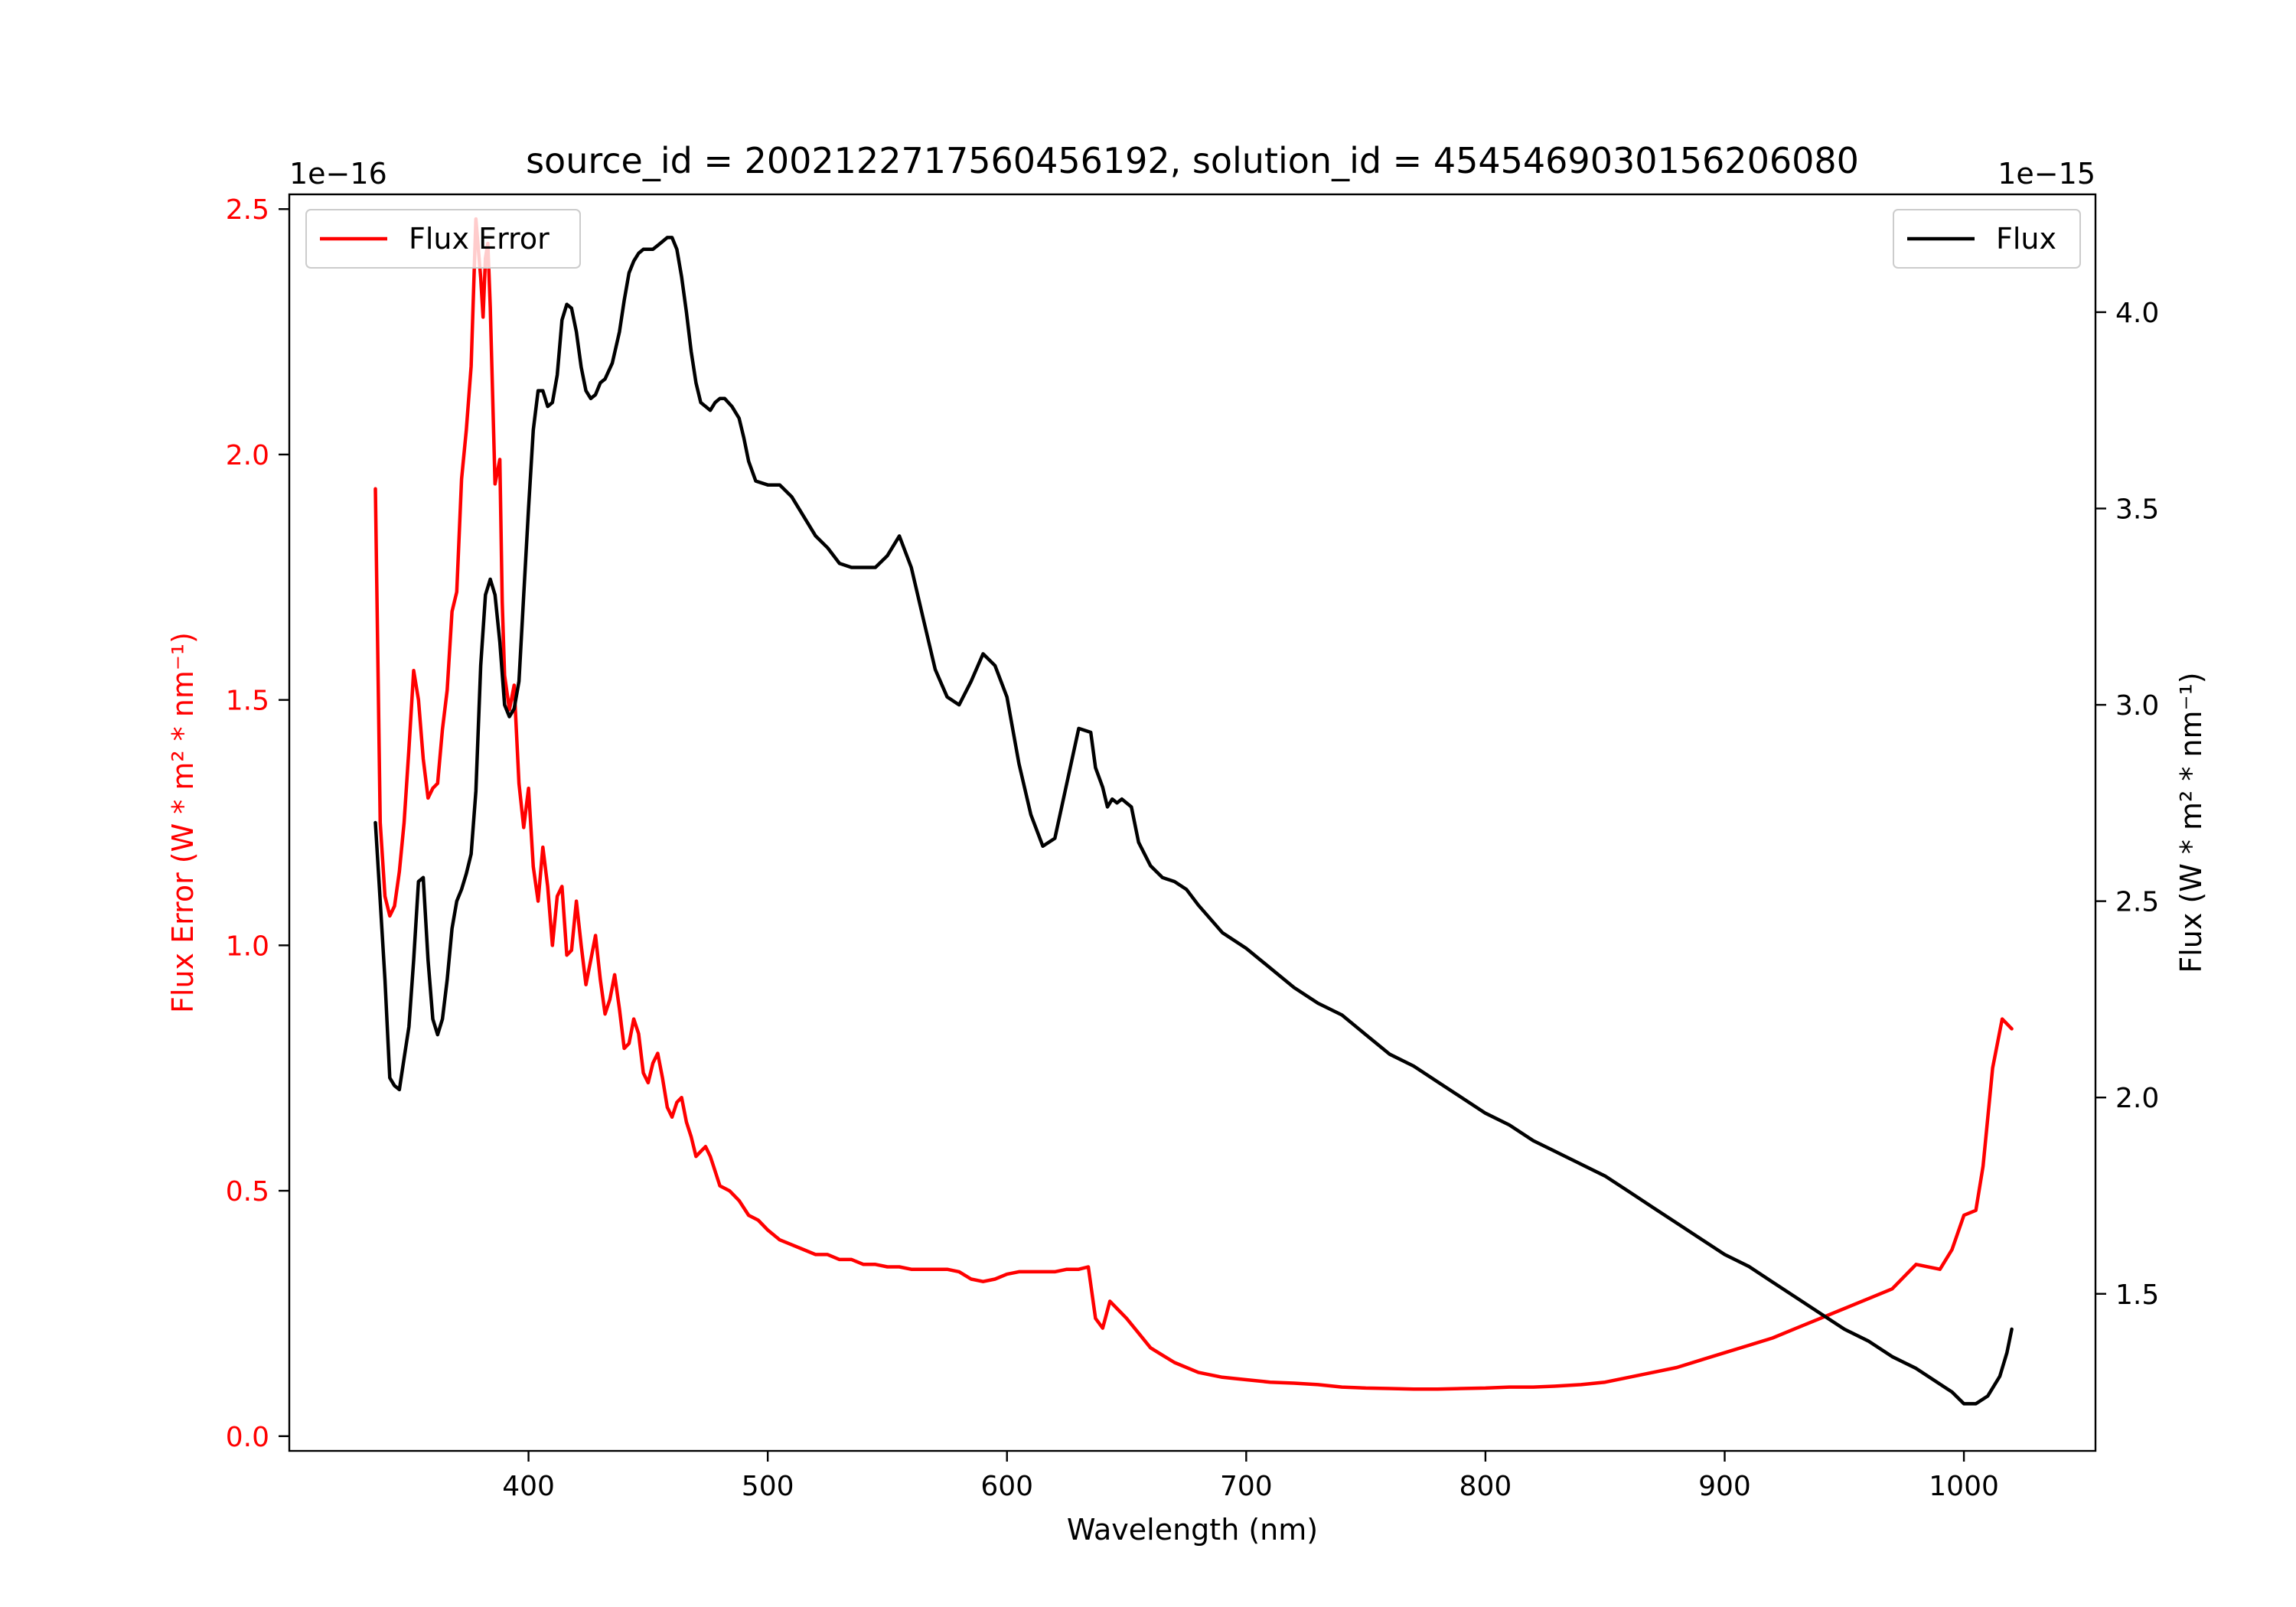 This screenshot has height=1607, width=2296. Describe the element at coordinates (2137, 902) in the screenshot. I see `right-tick-label: 2.5` at that location.